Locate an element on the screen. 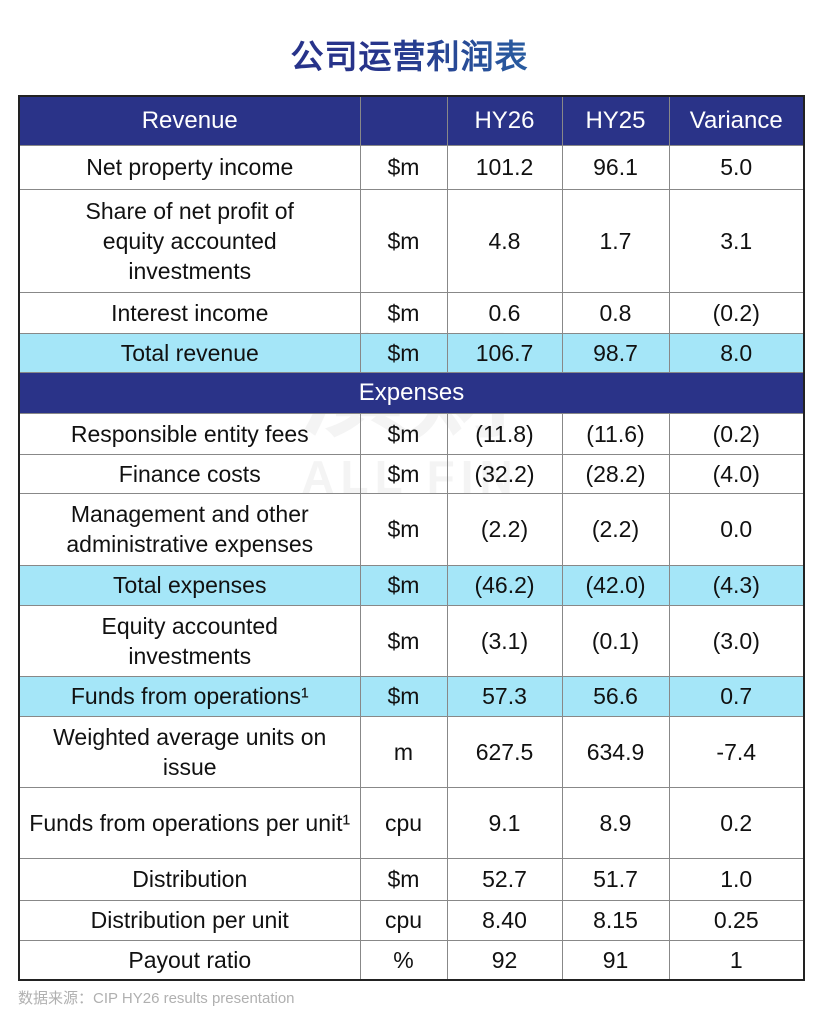 The width and height of the screenshot is (819, 1024). total-row: Total expenses $m (46.2) (42.0) (4.3) is located at coordinates (411, 585).